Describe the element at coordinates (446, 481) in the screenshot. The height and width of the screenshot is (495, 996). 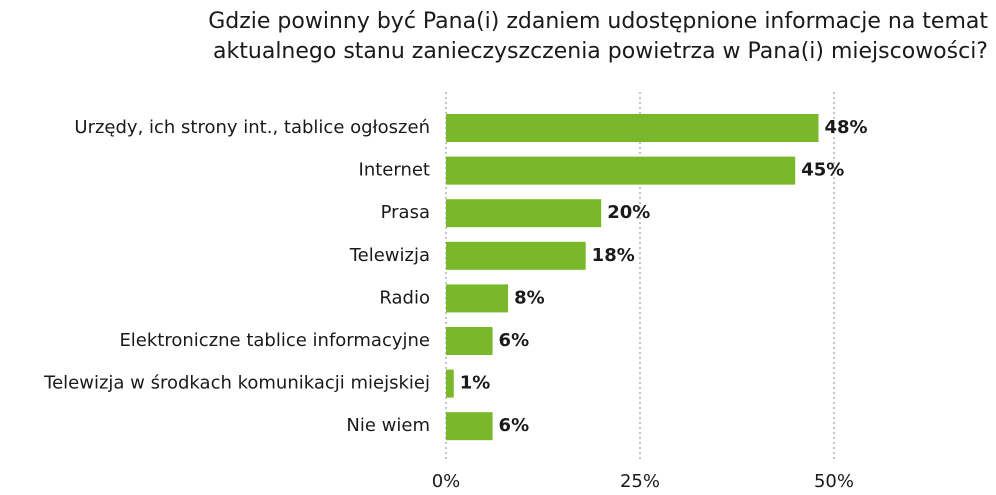
I see `x-tick-label: 0%` at that location.